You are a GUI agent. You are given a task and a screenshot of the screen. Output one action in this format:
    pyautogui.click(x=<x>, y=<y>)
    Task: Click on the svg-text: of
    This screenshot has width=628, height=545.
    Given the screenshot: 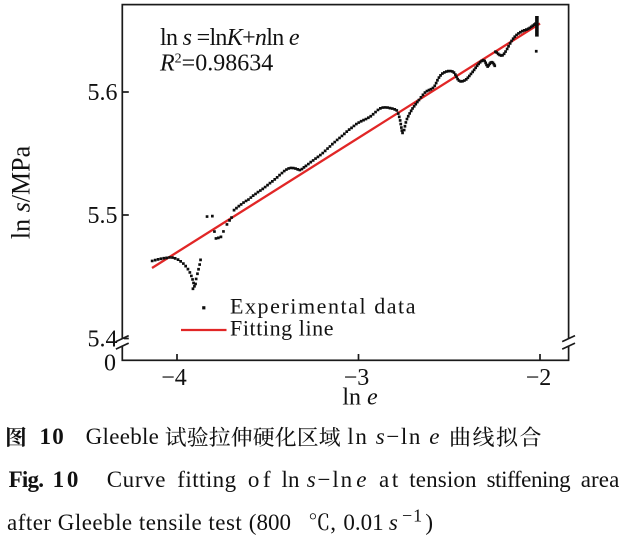 What is the action you would take?
    pyautogui.click(x=259, y=479)
    